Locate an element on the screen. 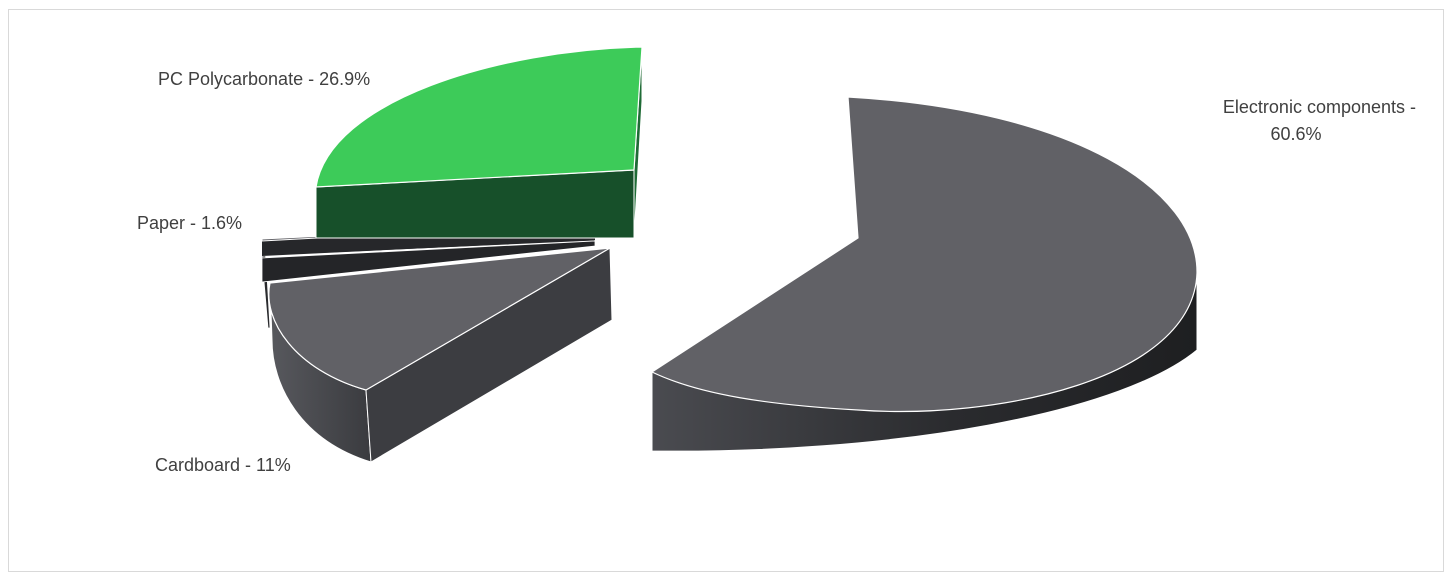 The width and height of the screenshot is (1452, 581). label-pc-polycarbonate: PC Polycarbonate - 26.9% is located at coordinates (264, 79).